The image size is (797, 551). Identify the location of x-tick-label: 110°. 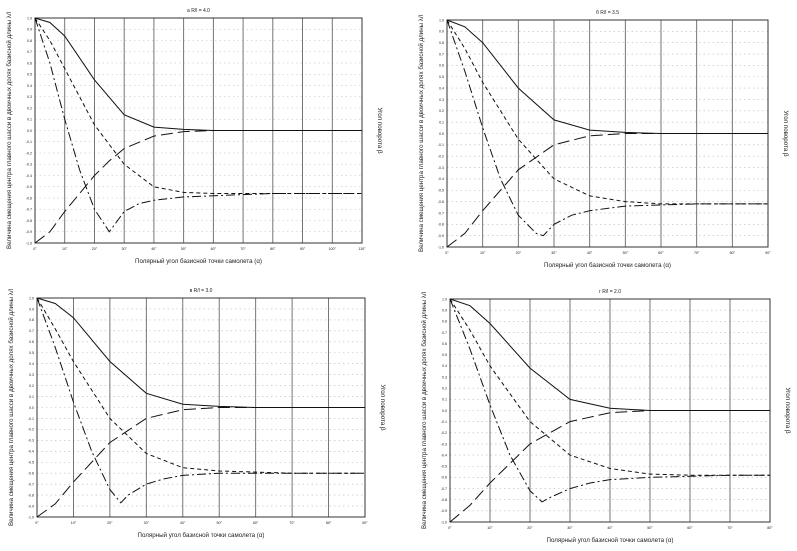
(362, 249).